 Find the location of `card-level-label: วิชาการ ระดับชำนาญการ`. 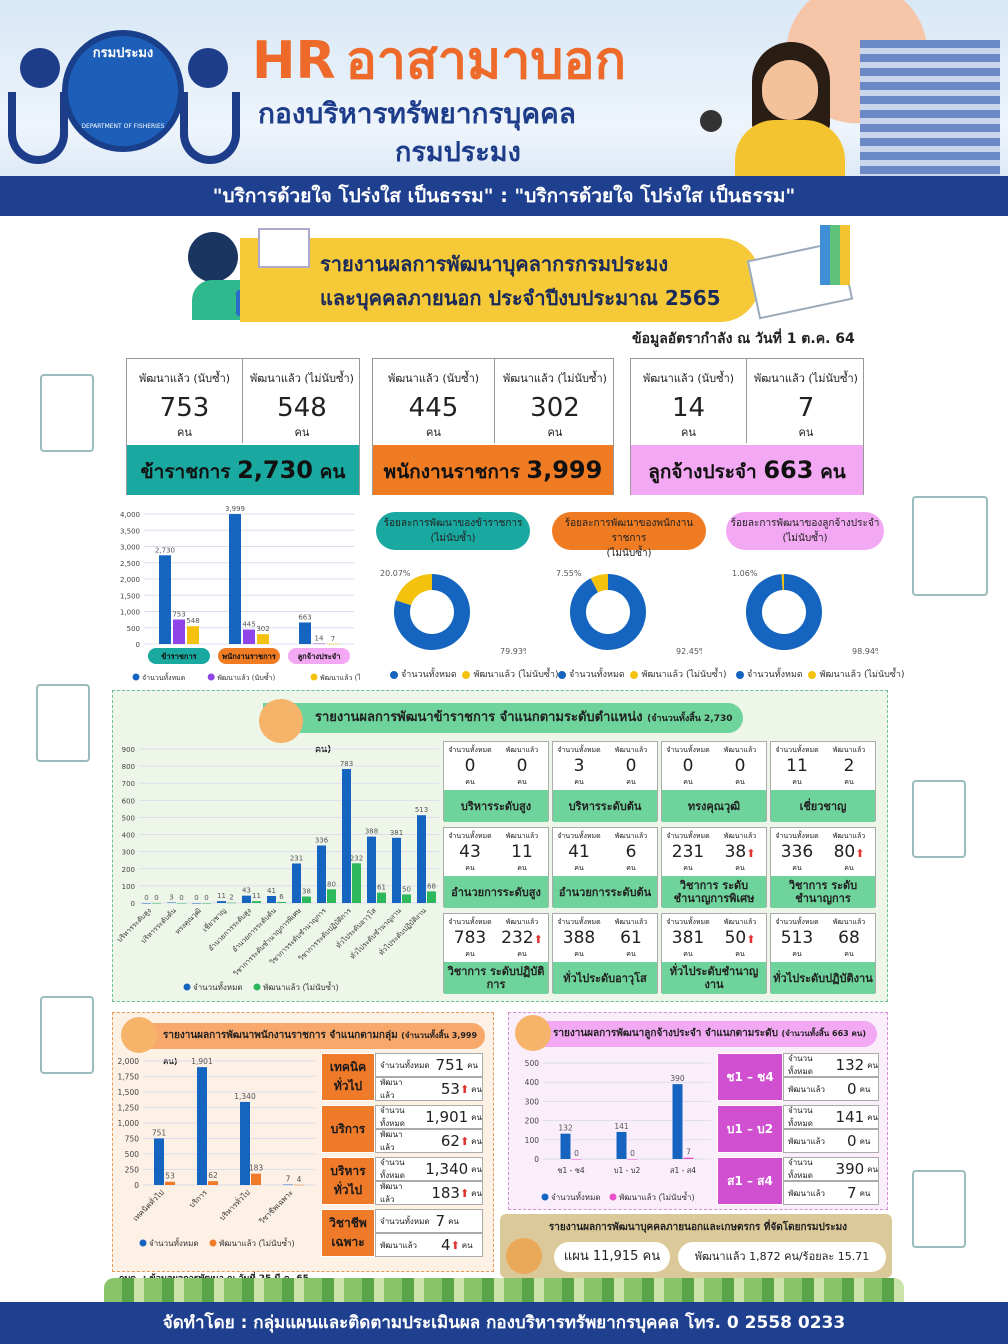

card-level-label: วิชาการ ระดับชำนาญการ is located at coordinates (823, 892).